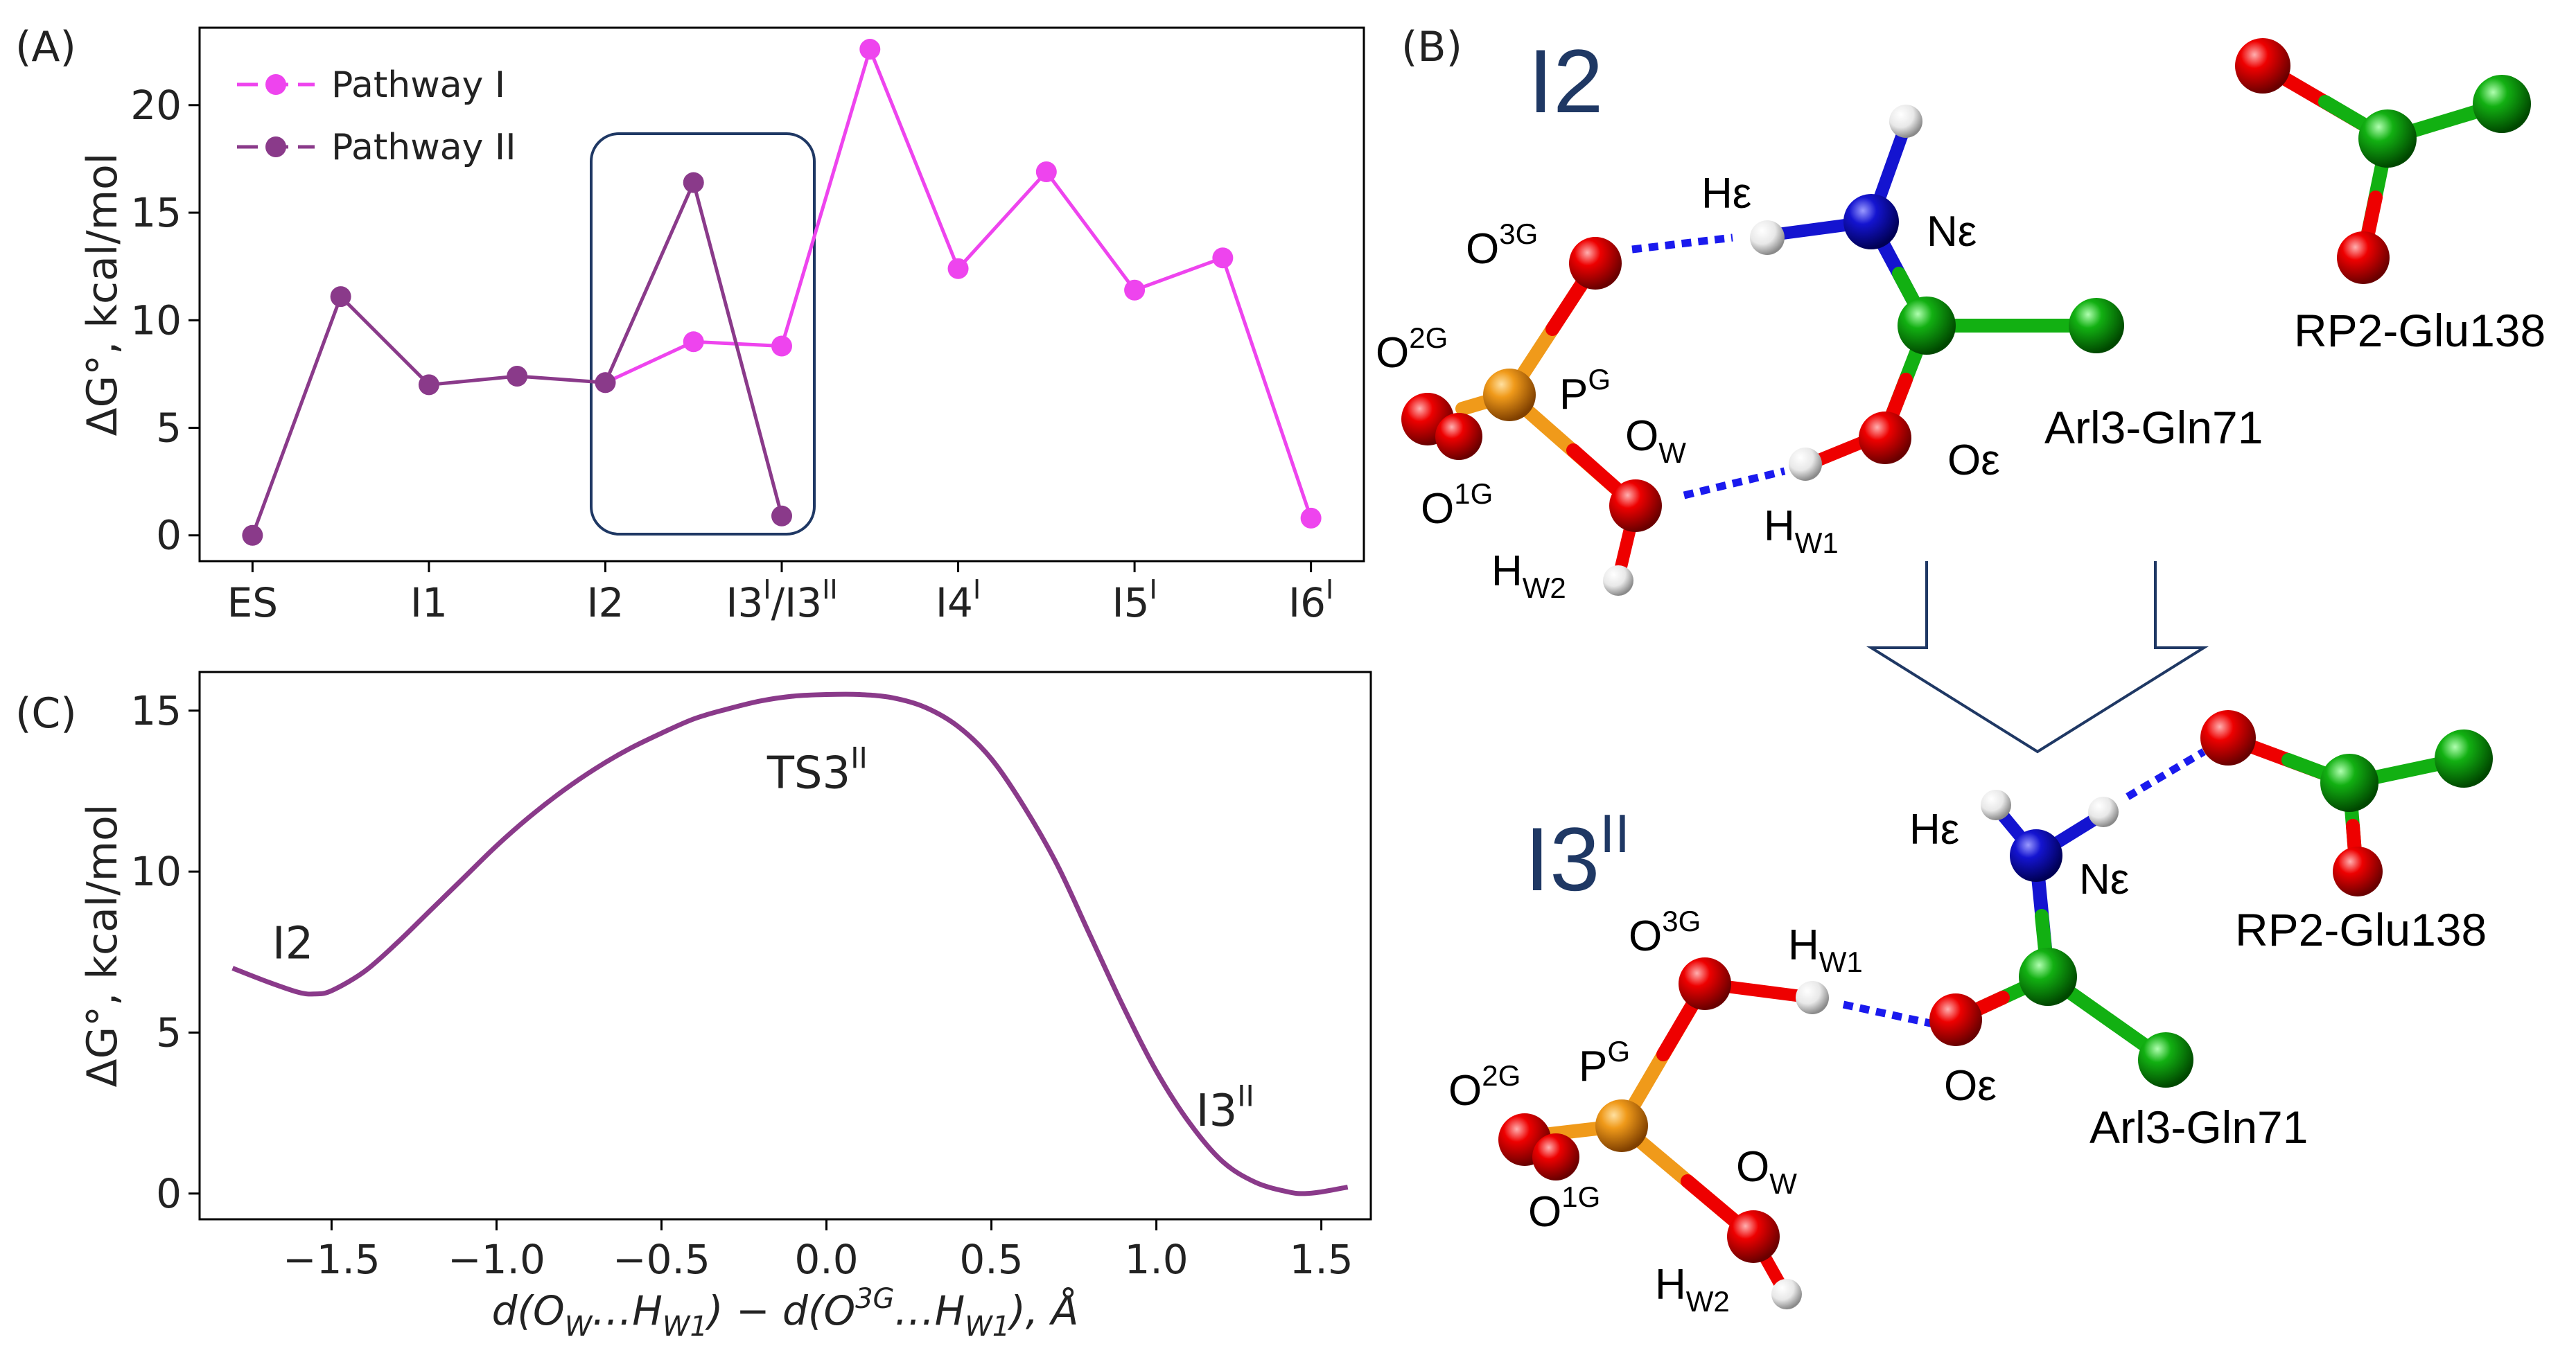  Describe the element at coordinates (2387, 138) in the screenshot. I see `atom-glu-c` at that location.